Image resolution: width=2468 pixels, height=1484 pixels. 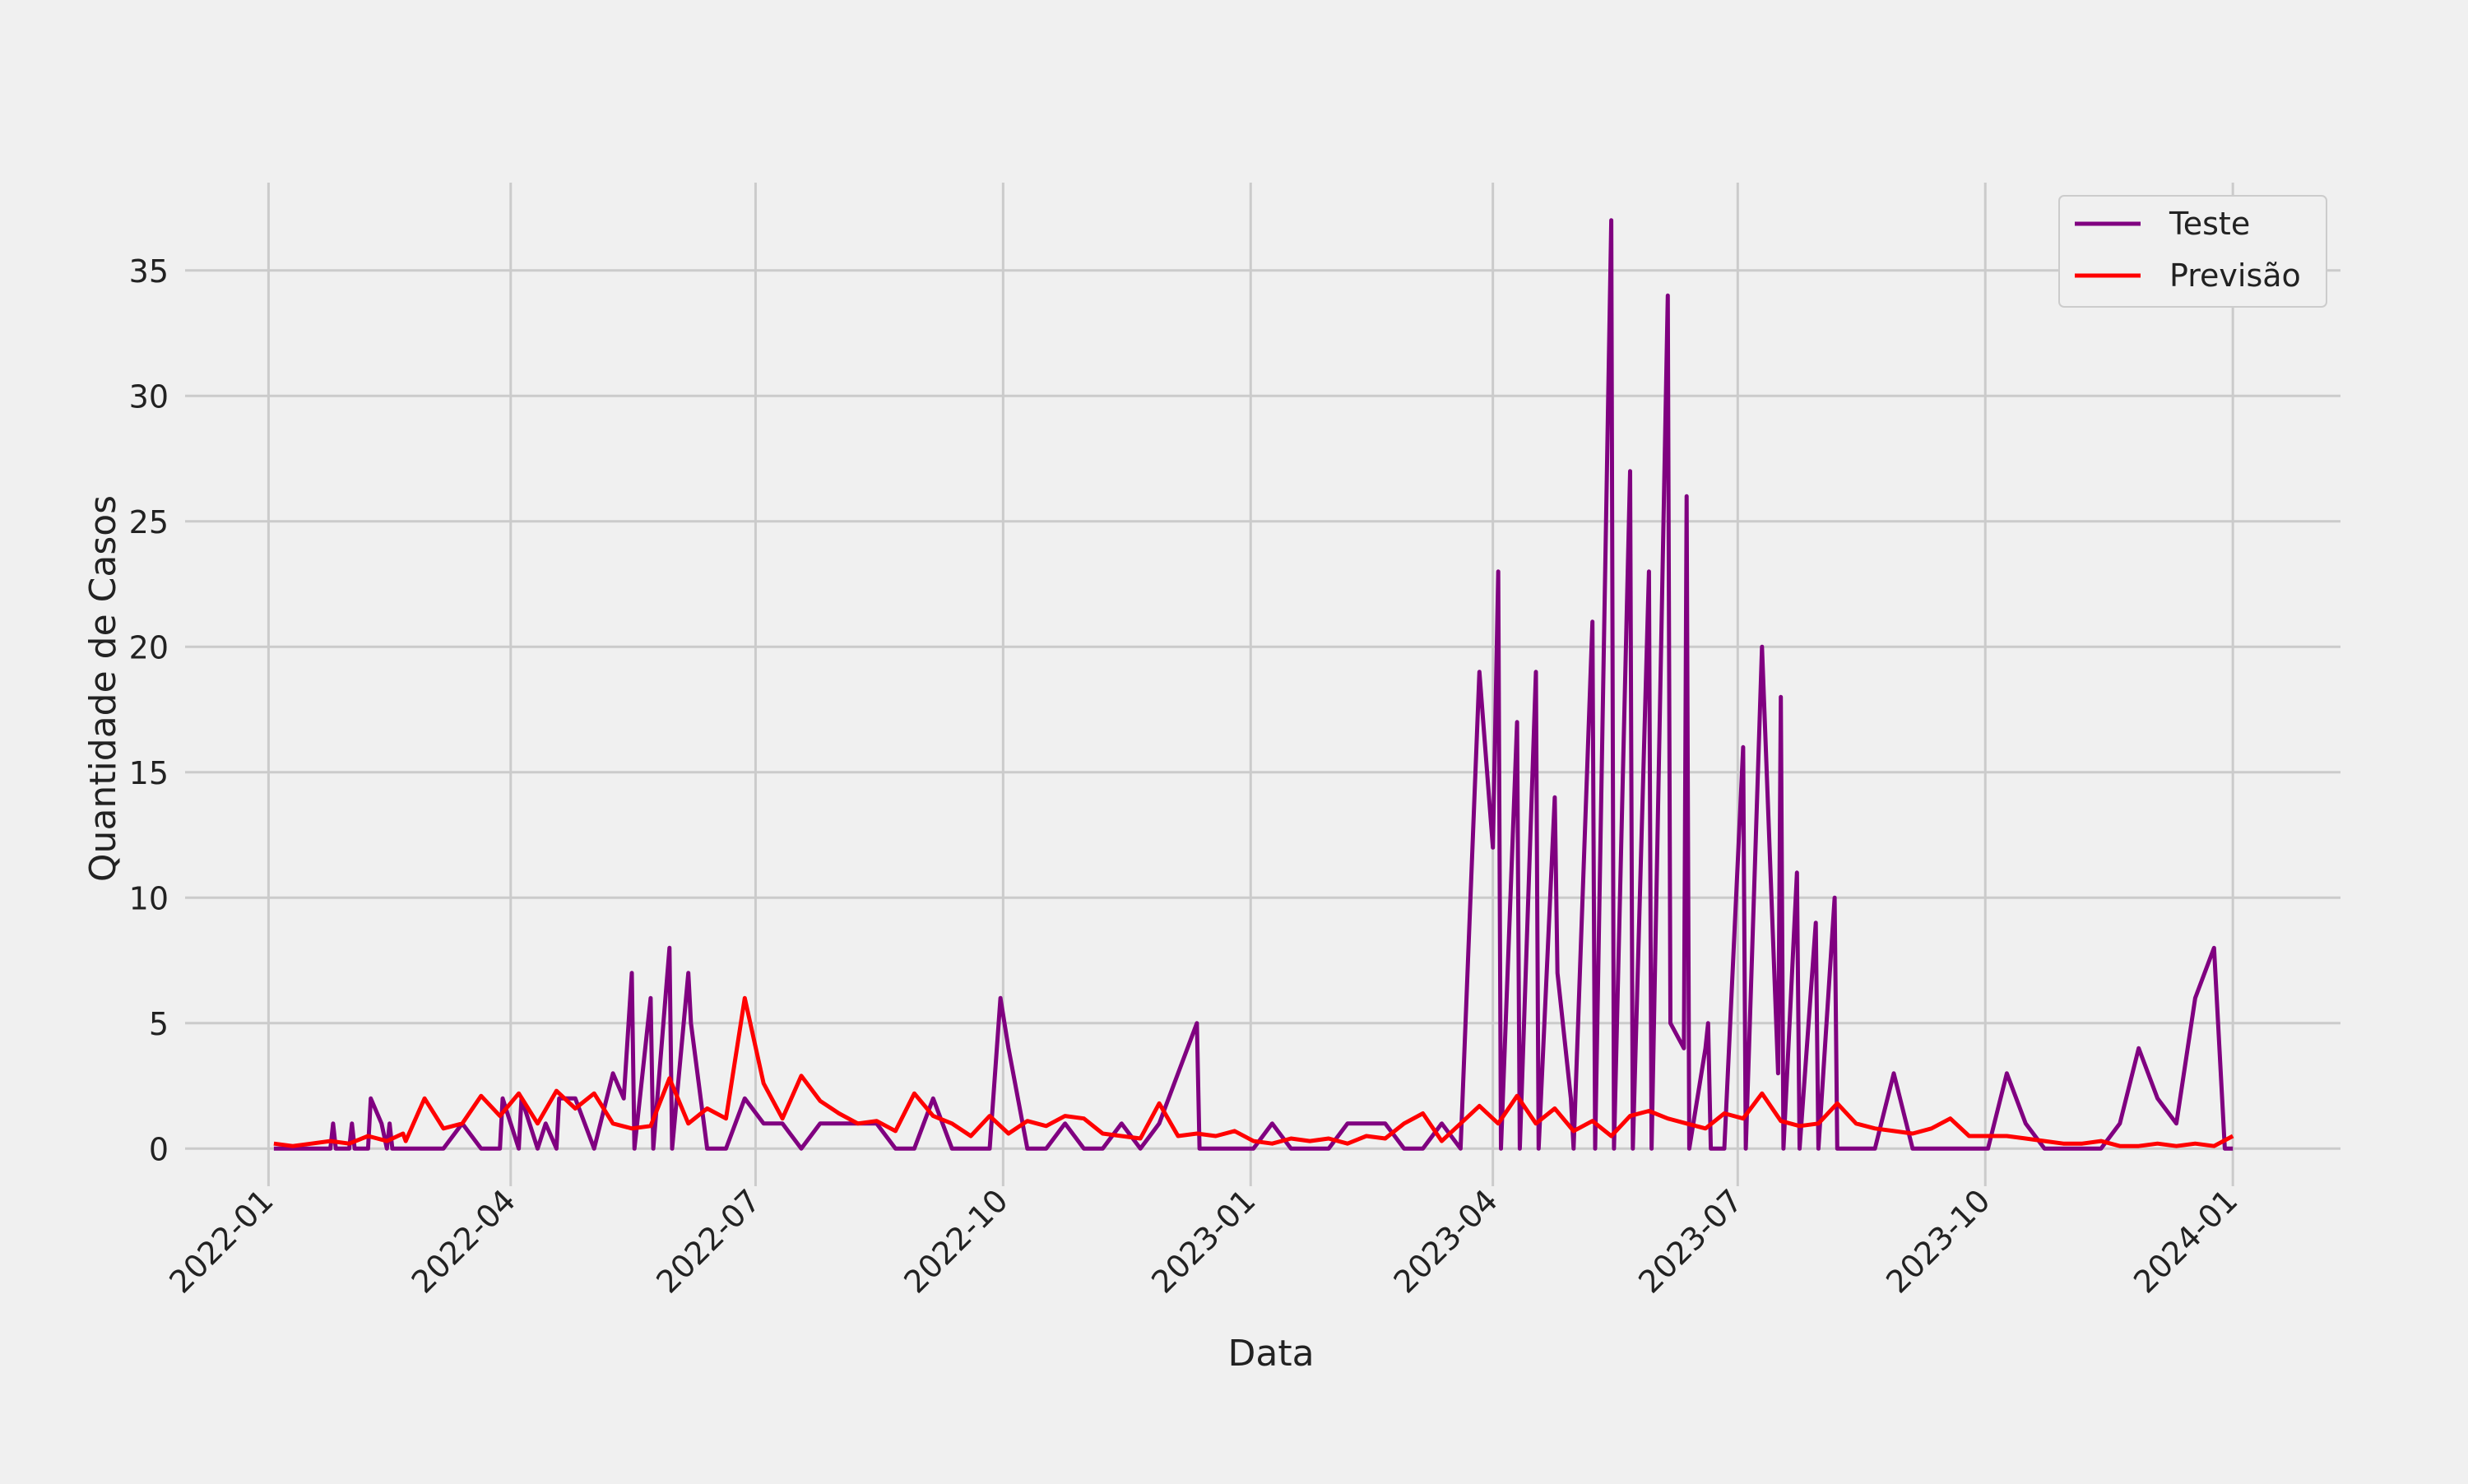 What do you see at coordinates (2185, 1241) in the screenshot?
I see `x-tick-label: 2024-01` at bounding box center [2185, 1241].